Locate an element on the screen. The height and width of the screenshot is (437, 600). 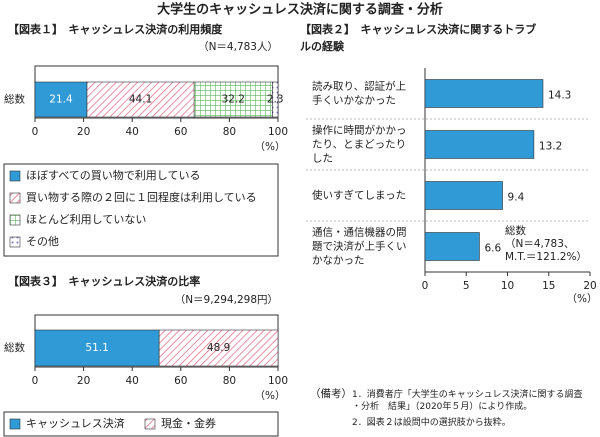
chart-title: 【図表２】 キャッシュレス決済に関するトラブルの経験 is located at coordinates (418, 37).